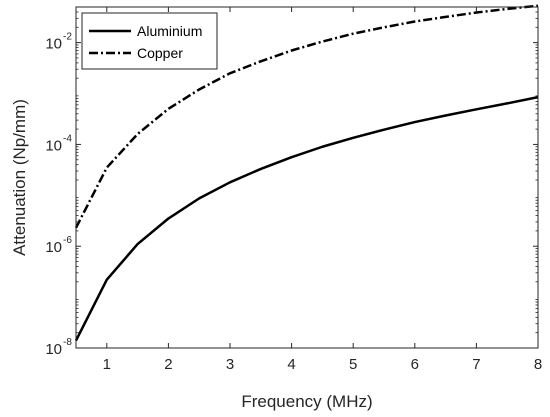 The height and width of the screenshot is (417, 550). What do you see at coordinates (169, 31) in the screenshot?
I see `legend-label-aluminium: Aluminium` at bounding box center [169, 31].